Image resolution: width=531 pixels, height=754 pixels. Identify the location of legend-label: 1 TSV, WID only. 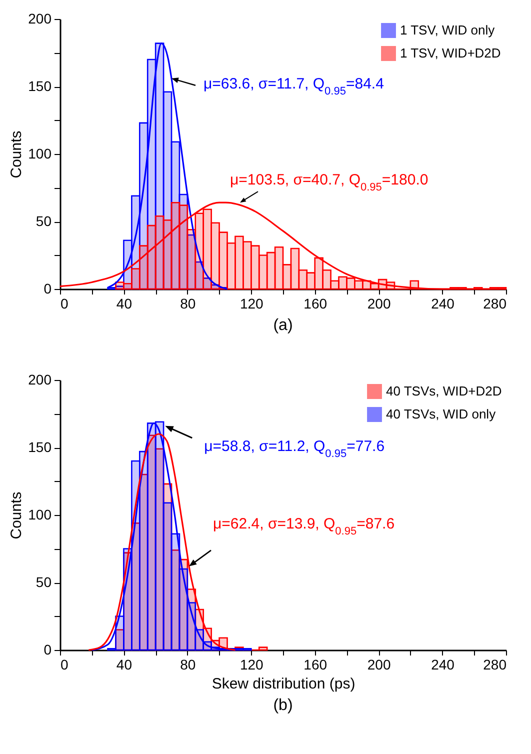
(448, 30).